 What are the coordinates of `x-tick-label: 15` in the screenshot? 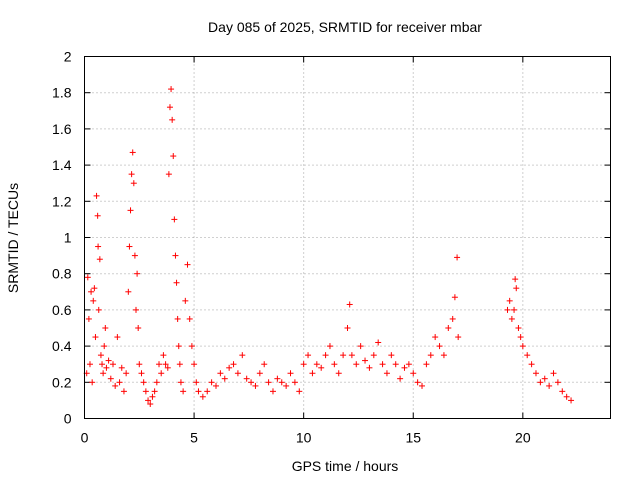 It's located at (413, 438).